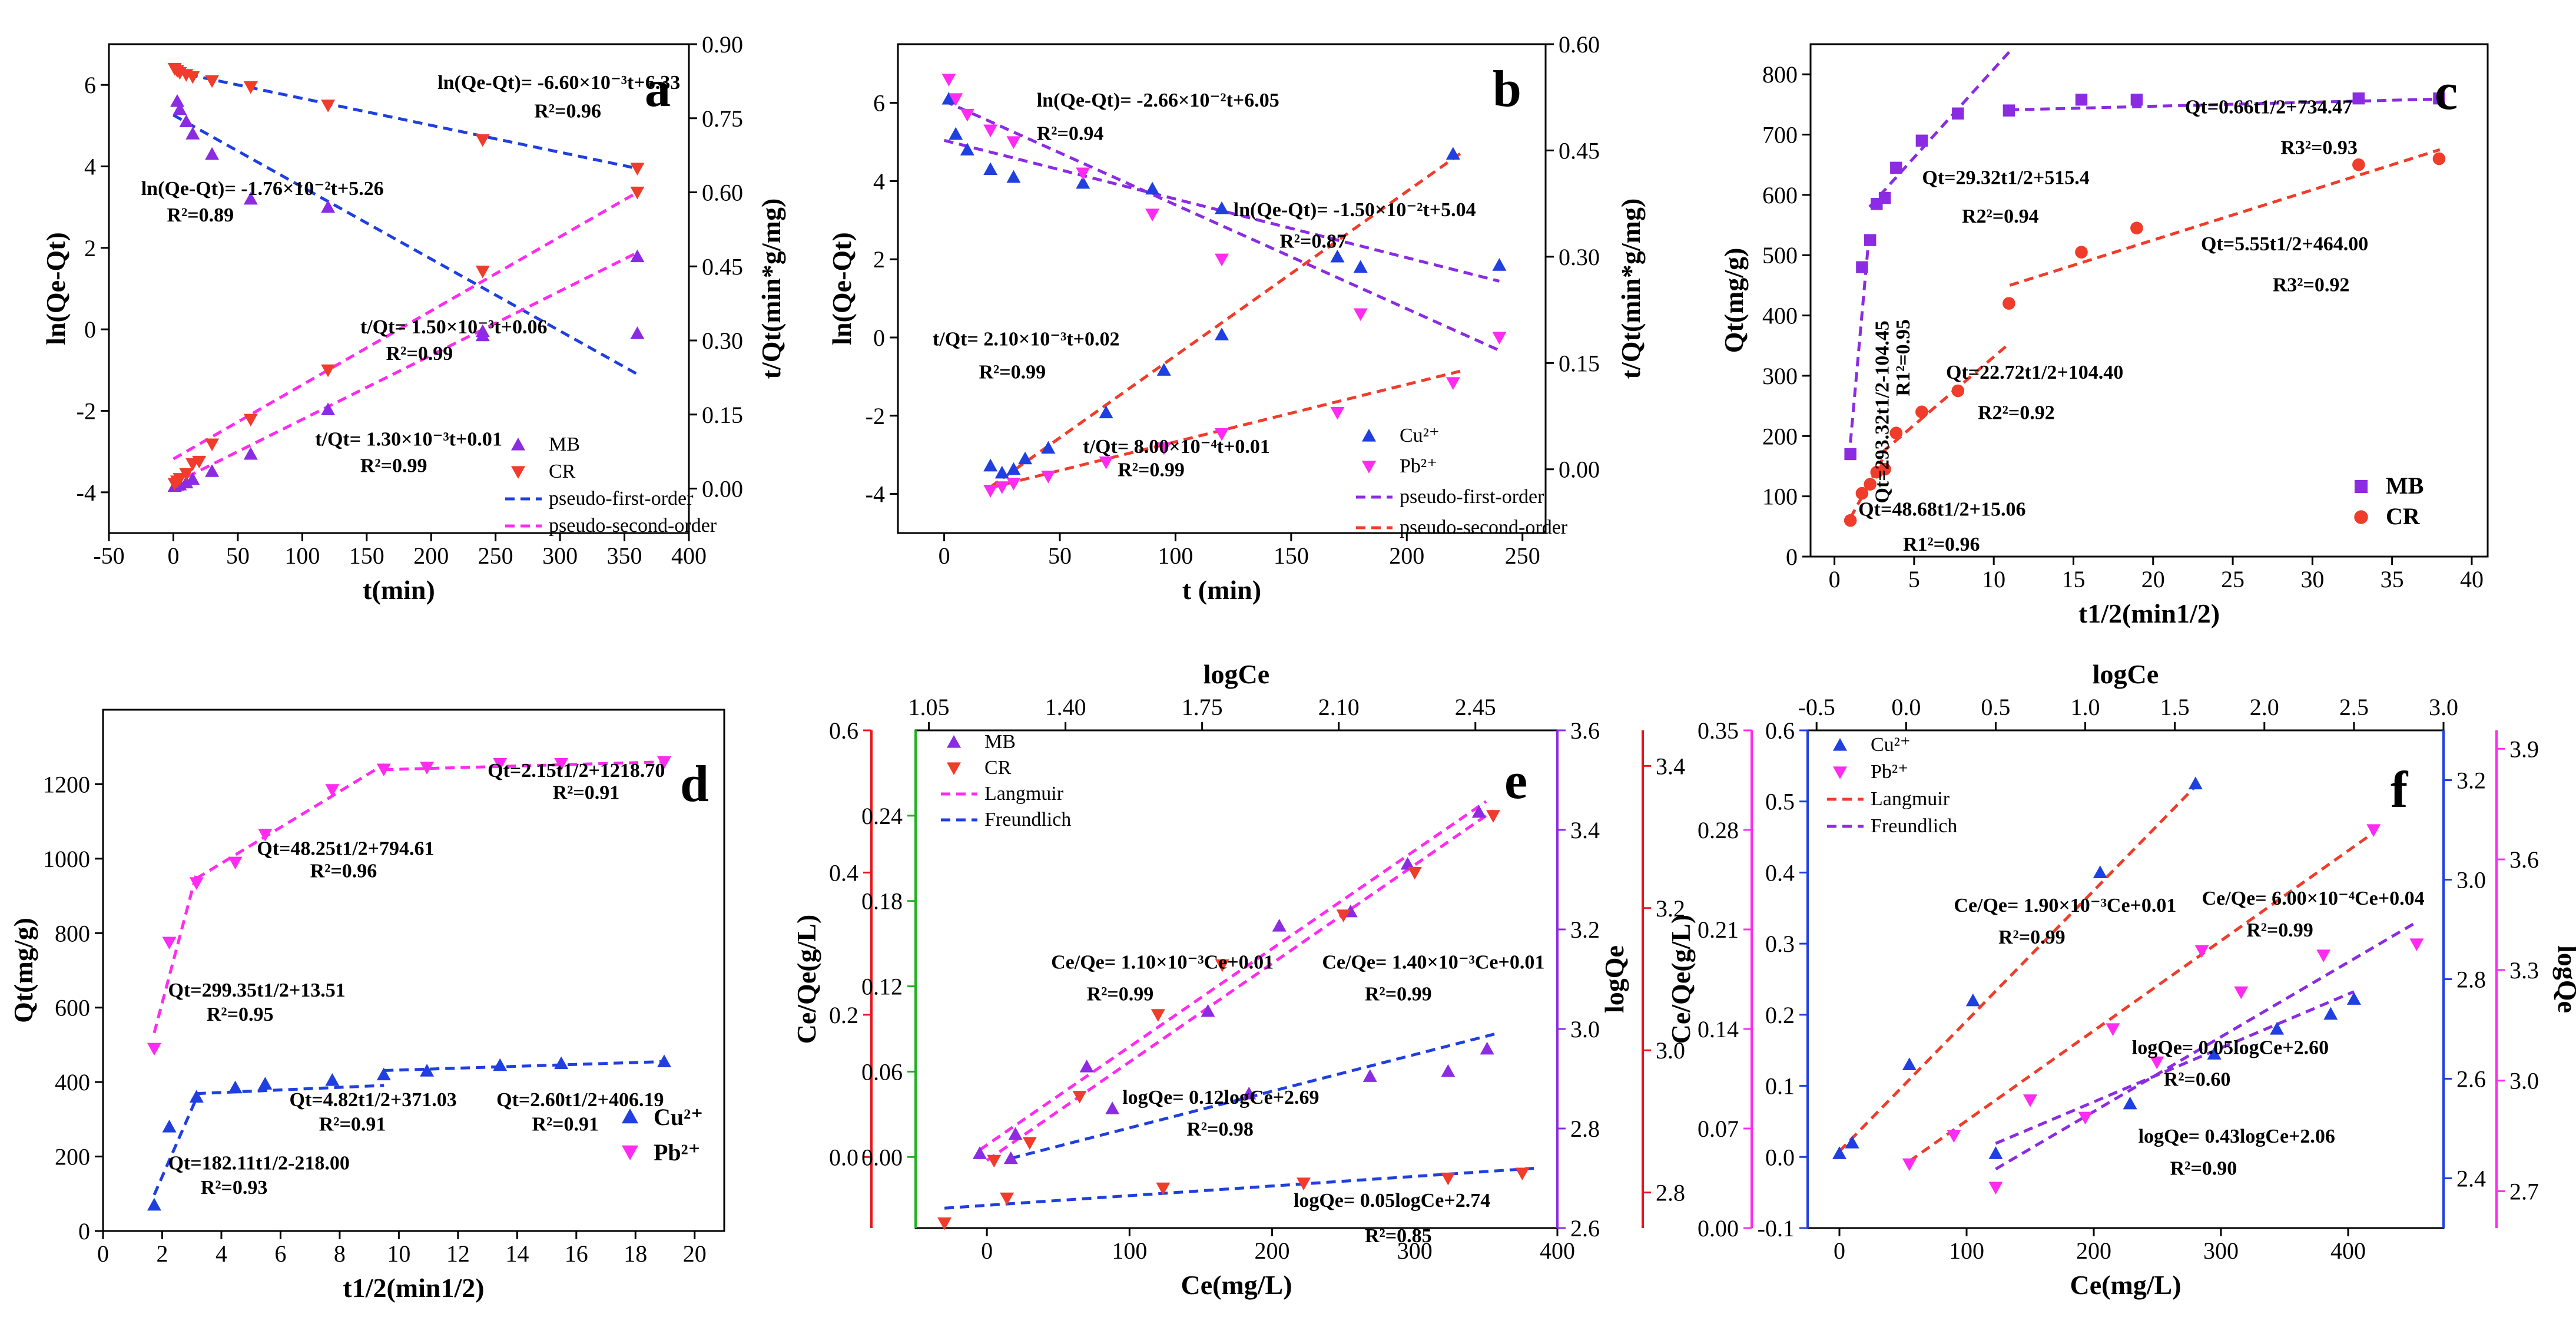 This screenshot has height=1327, width=2576. What do you see at coordinates (302, 555) in the screenshot?
I see `x-tick-label: 100` at bounding box center [302, 555].